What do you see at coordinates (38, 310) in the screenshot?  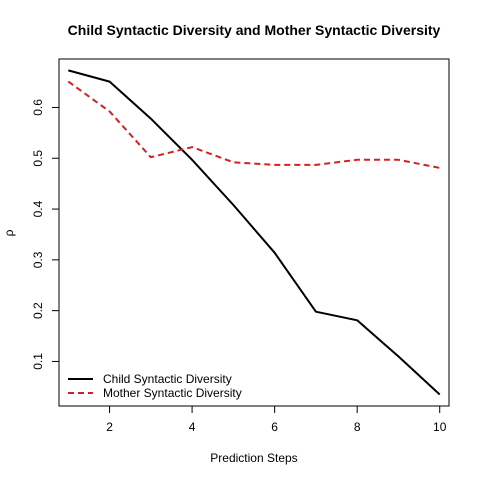 I see `y-tick-label: 0.2` at bounding box center [38, 310].